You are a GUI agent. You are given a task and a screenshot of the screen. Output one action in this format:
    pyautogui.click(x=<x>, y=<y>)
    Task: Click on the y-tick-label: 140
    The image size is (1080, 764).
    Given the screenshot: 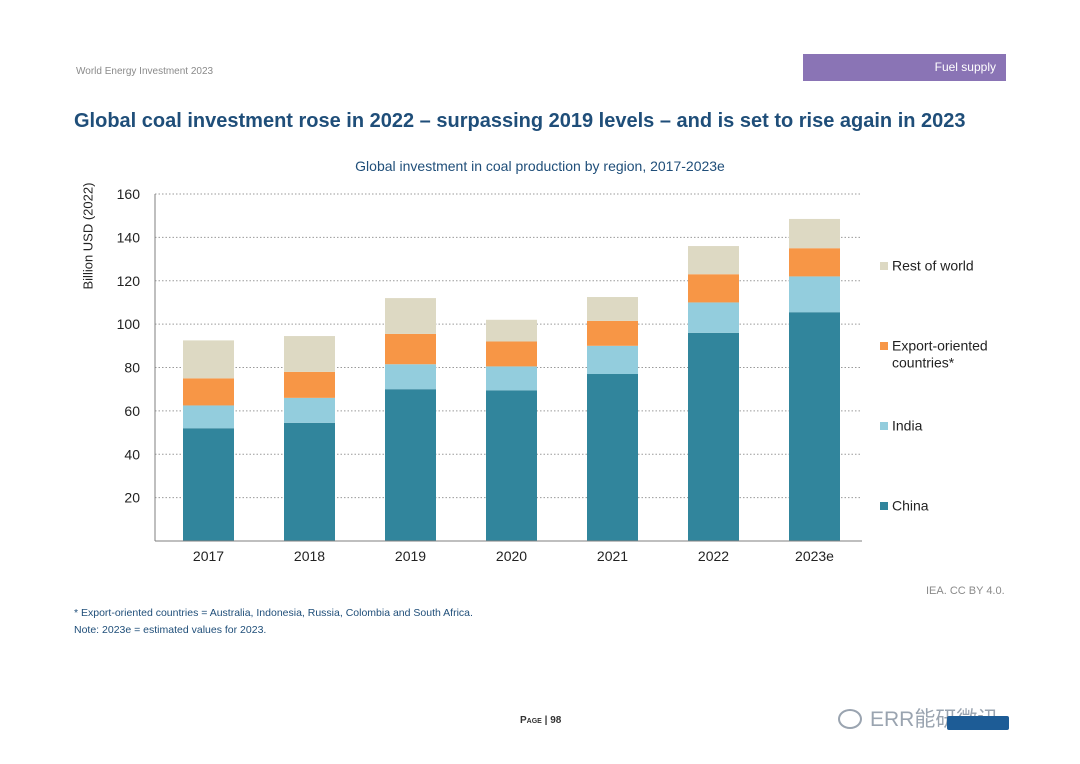 What is the action you would take?
    pyautogui.click(x=129, y=237)
    